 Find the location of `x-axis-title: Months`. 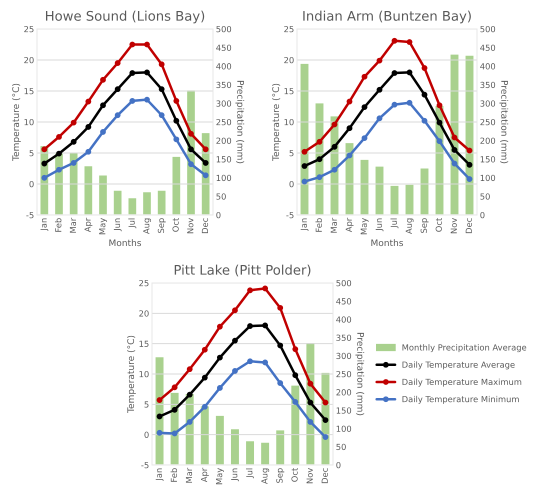

x-axis-title: Months is located at coordinates (125, 242).